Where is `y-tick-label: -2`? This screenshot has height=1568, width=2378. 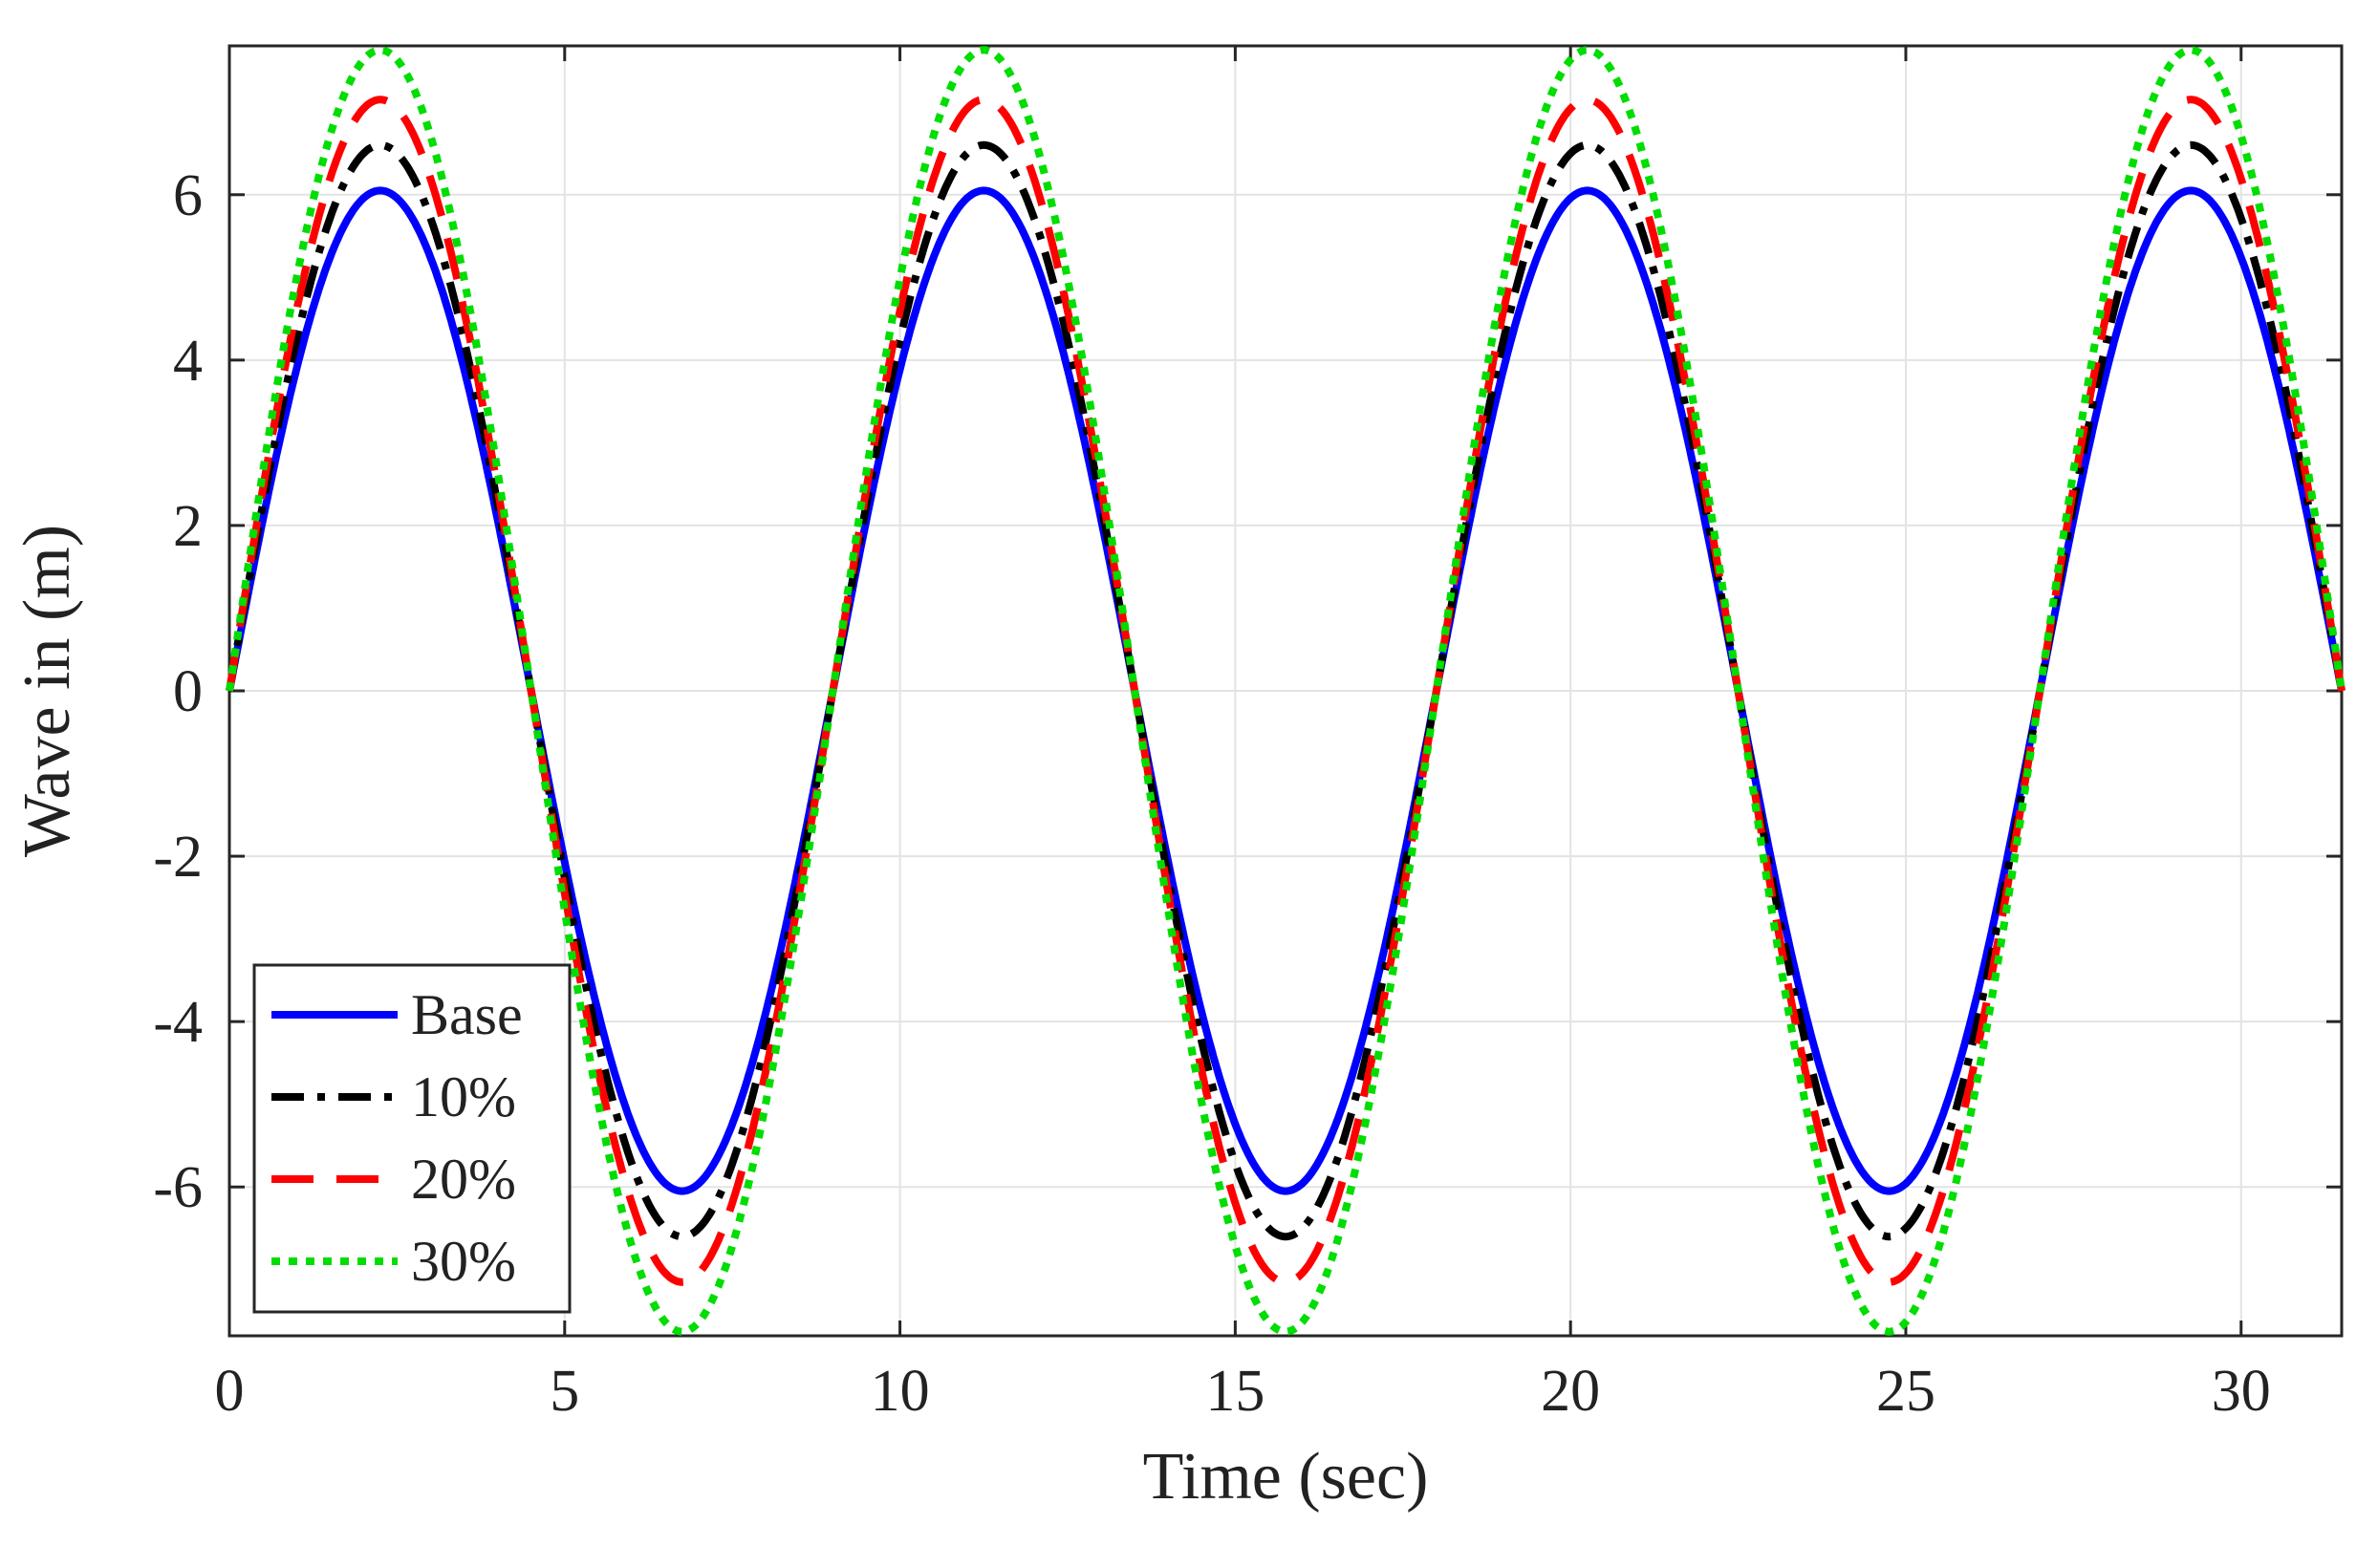 y-tick-label: -2 is located at coordinates (178, 858).